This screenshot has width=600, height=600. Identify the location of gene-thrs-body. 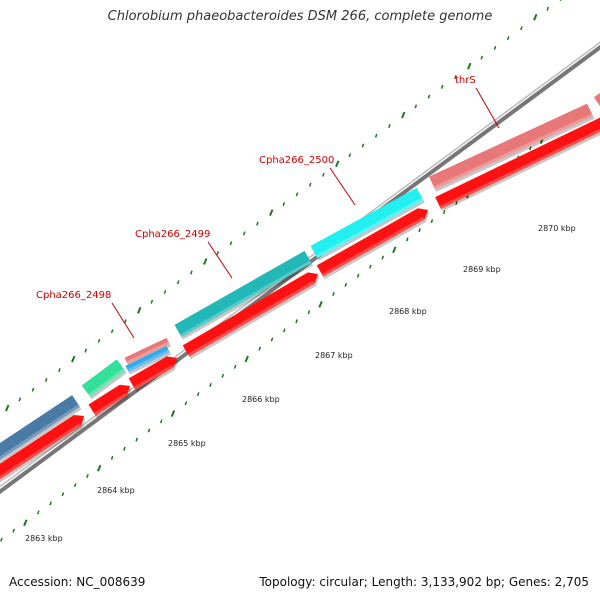
(511, 146).